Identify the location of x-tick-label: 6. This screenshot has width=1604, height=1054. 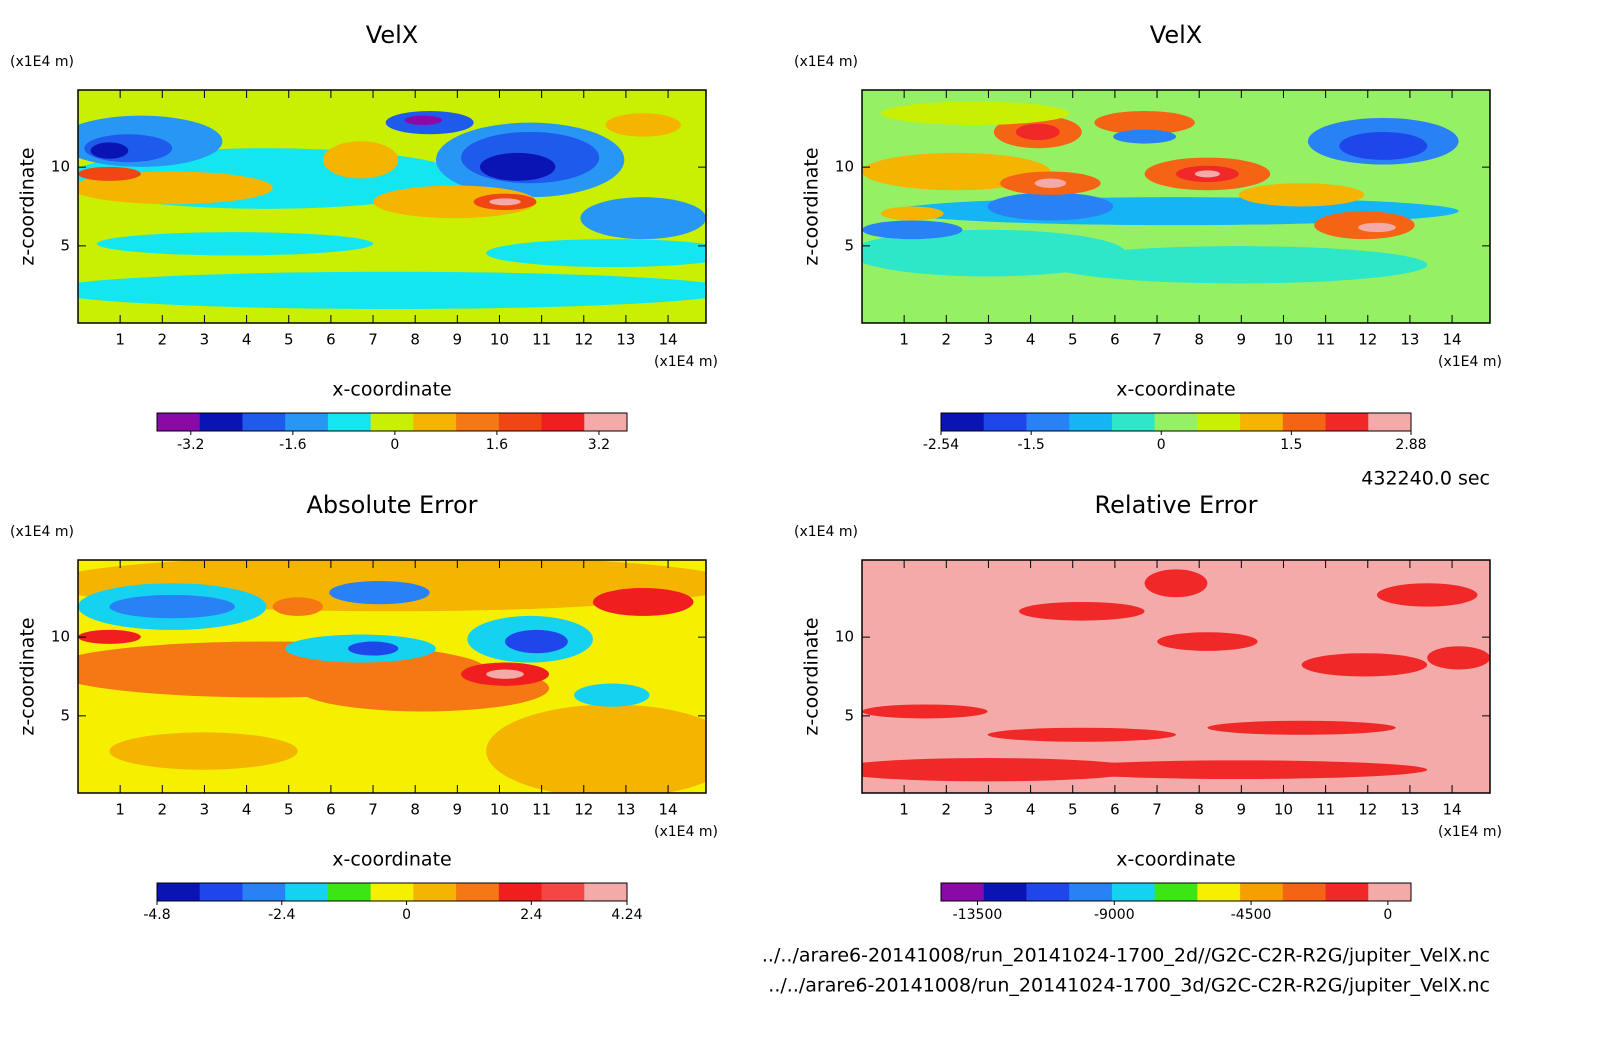
(1115, 340).